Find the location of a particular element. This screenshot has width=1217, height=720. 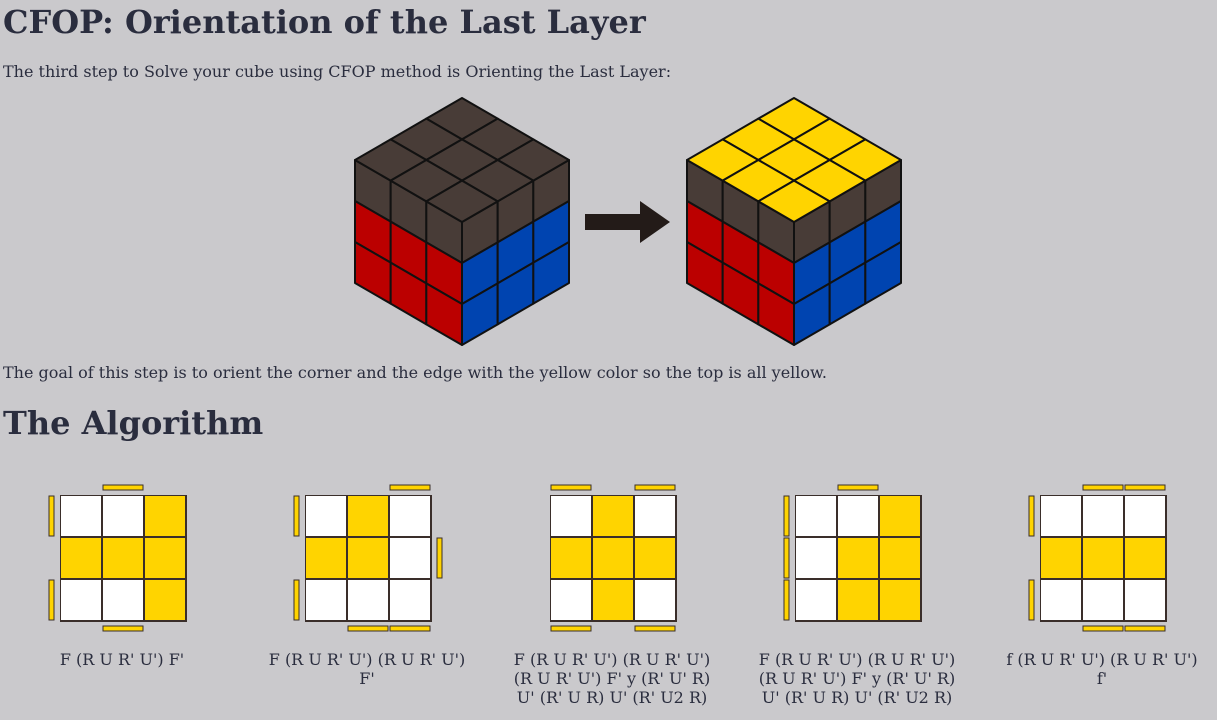

cube-after is located at coordinates (794, 221).